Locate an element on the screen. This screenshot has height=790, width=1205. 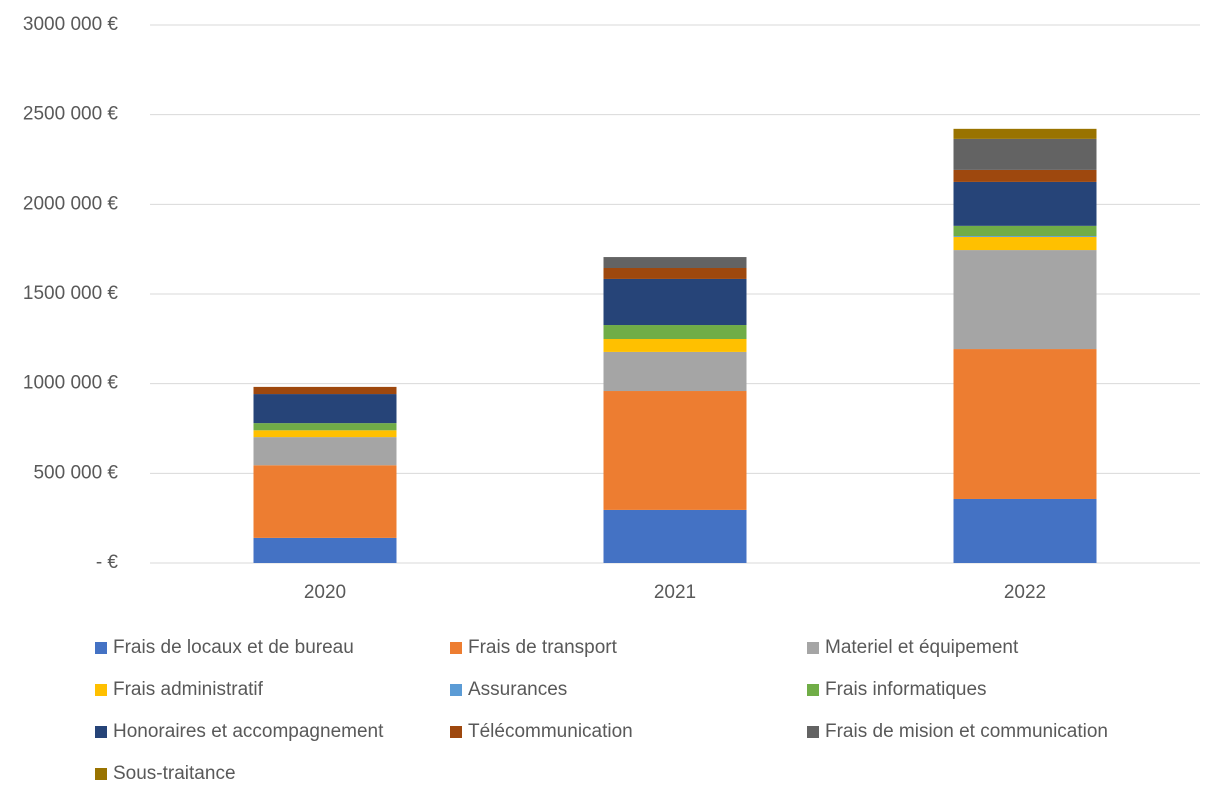
y-tick-label: 500 000 € is located at coordinates (75, 472).